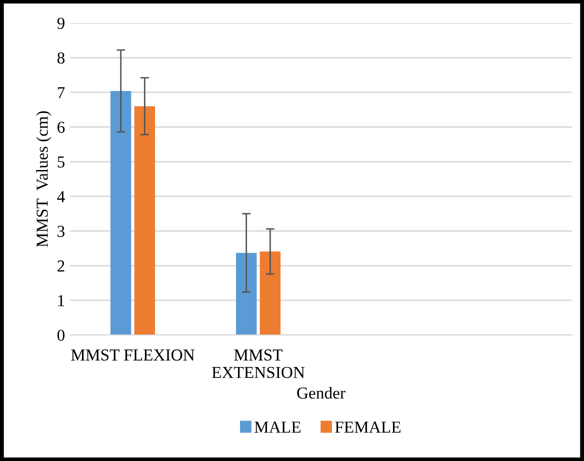 The width and height of the screenshot is (584, 461). What do you see at coordinates (367, 427) in the screenshot?
I see `legend-label: FEMALE` at bounding box center [367, 427].